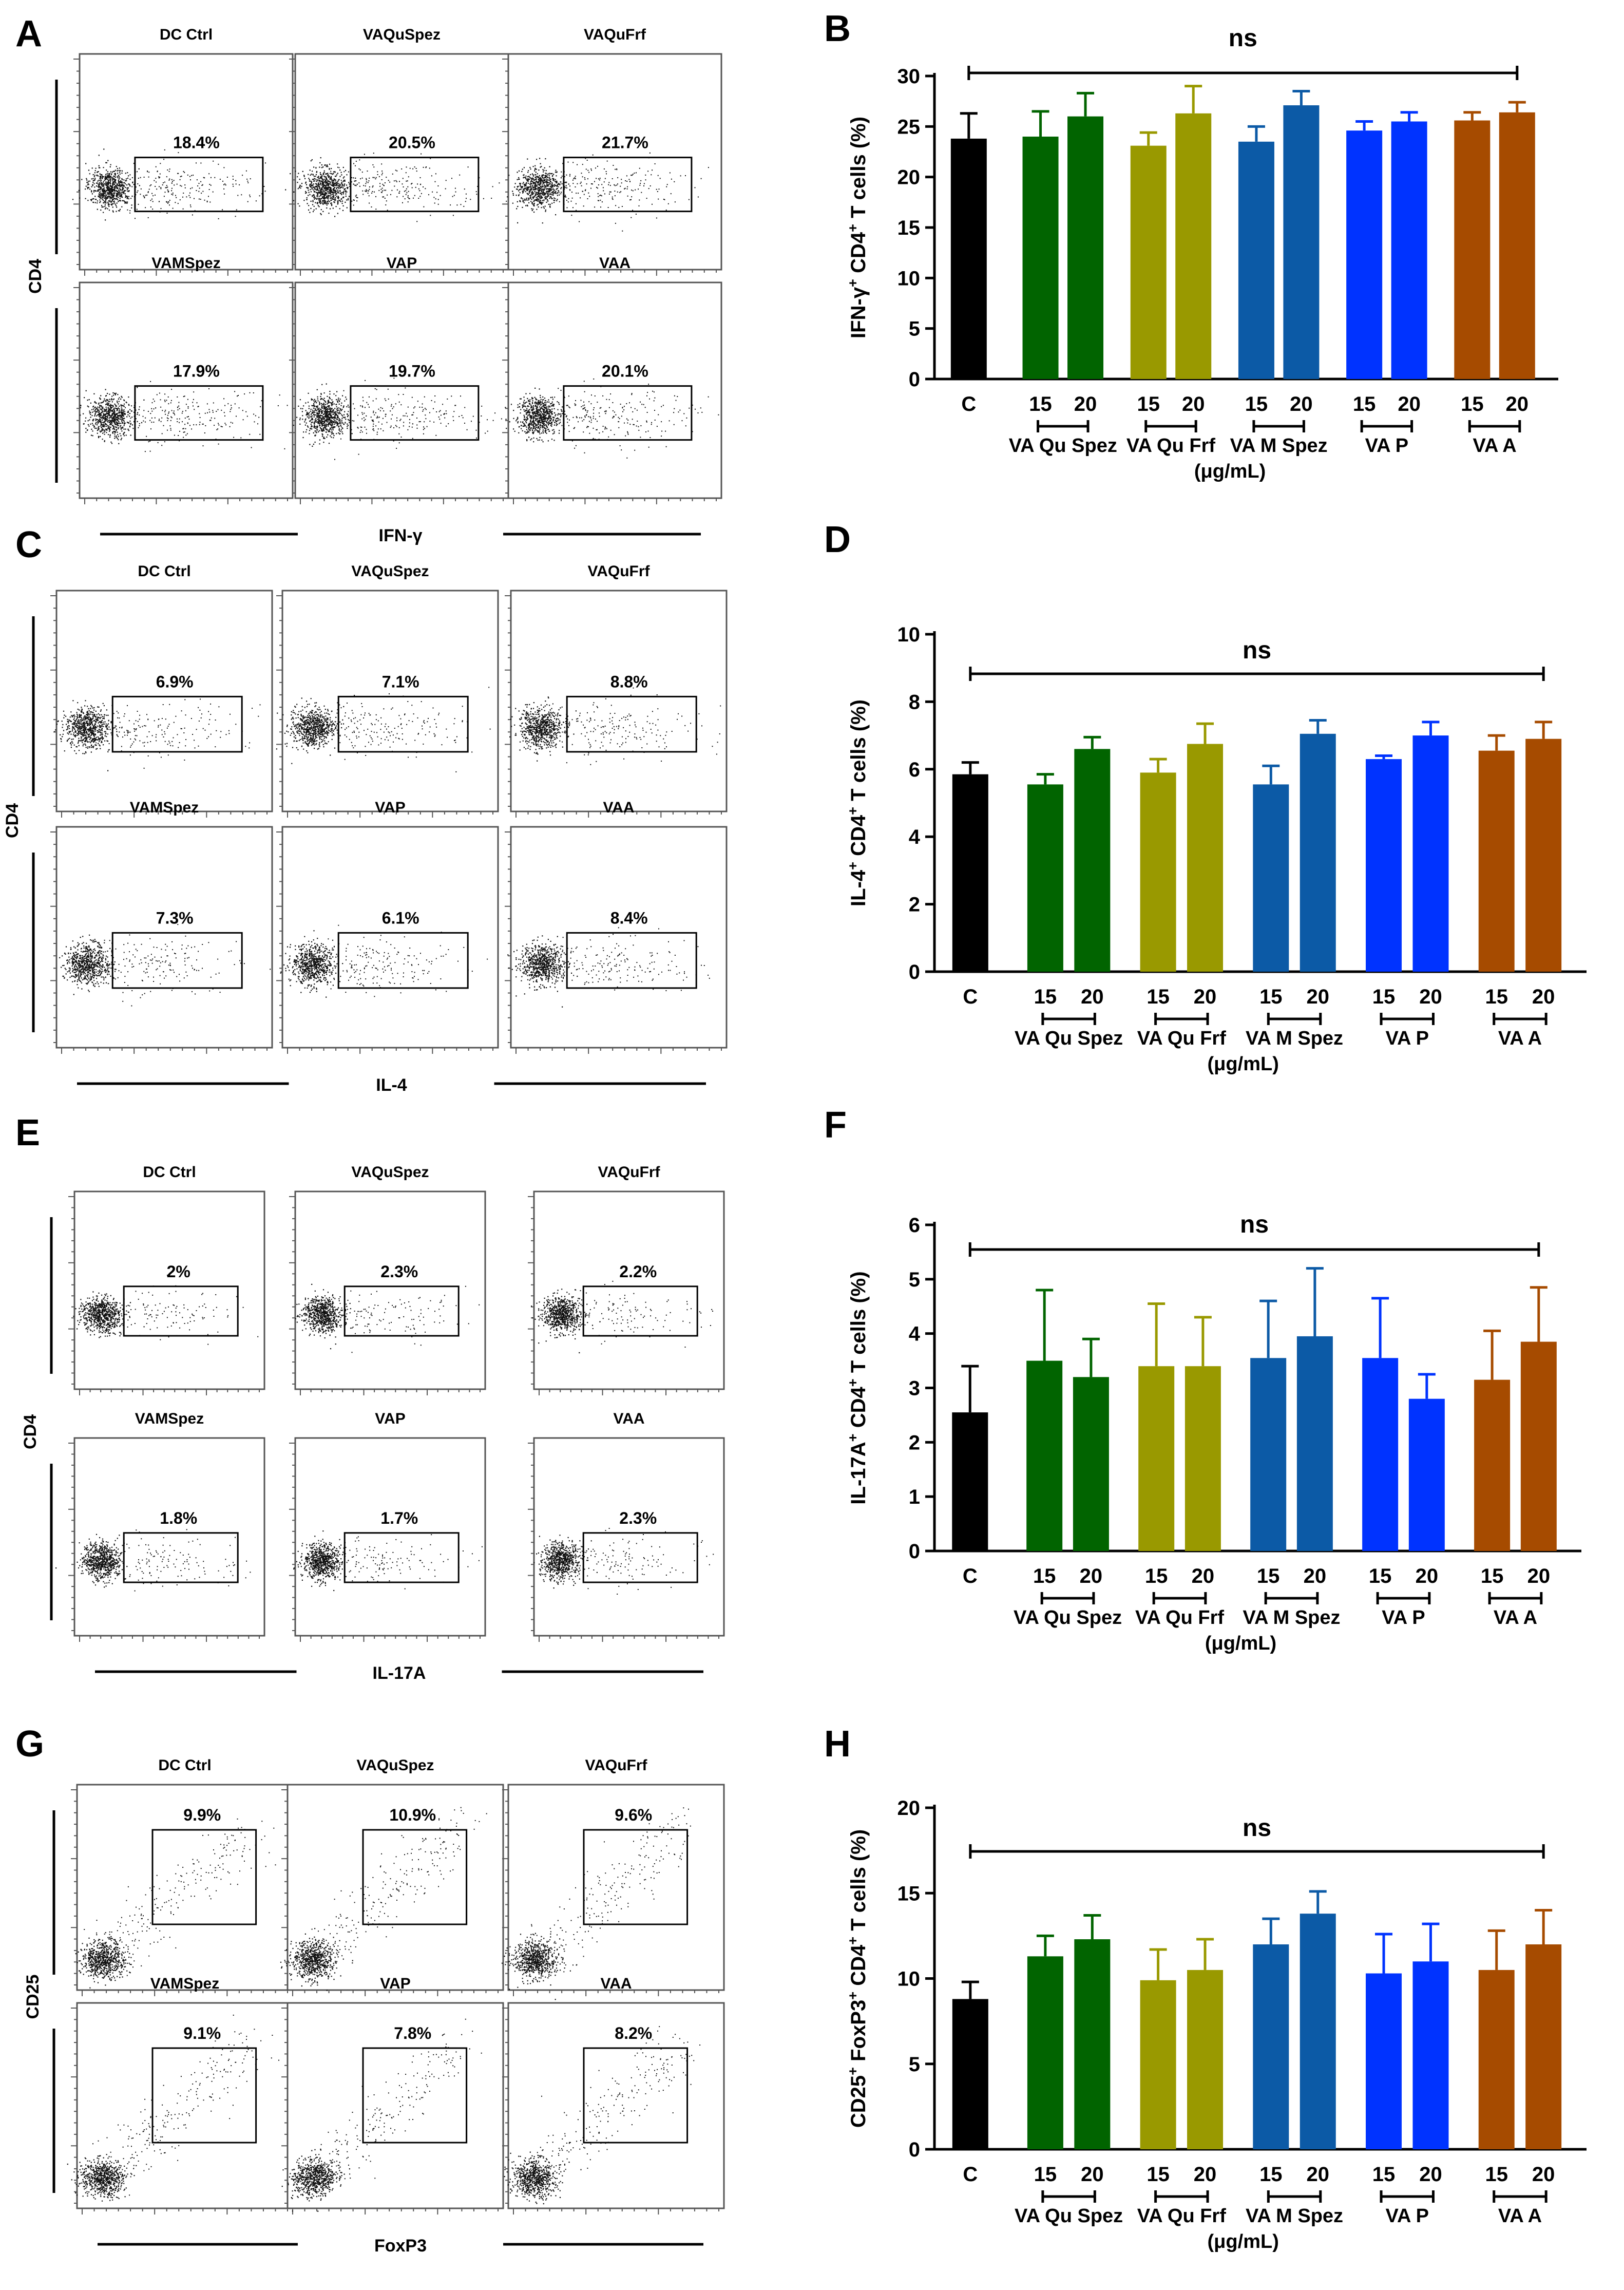 The height and width of the screenshot is (2290, 1624). Describe the element at coordinates (175, 681) in the screenshot. I see `gate-percent: 6.9%` at that location.